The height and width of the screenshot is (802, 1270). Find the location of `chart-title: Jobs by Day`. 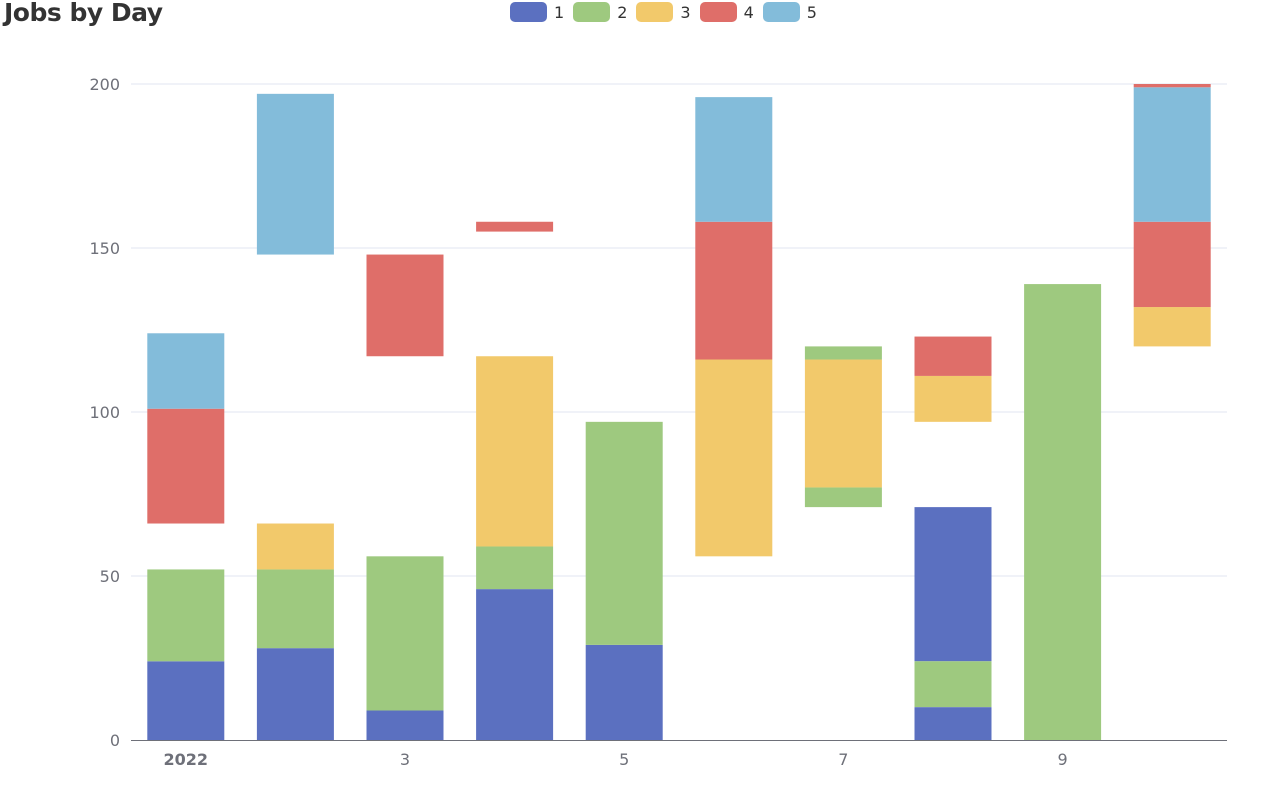

chart-title: Jobs by Day is located at coordinates (83, 13).